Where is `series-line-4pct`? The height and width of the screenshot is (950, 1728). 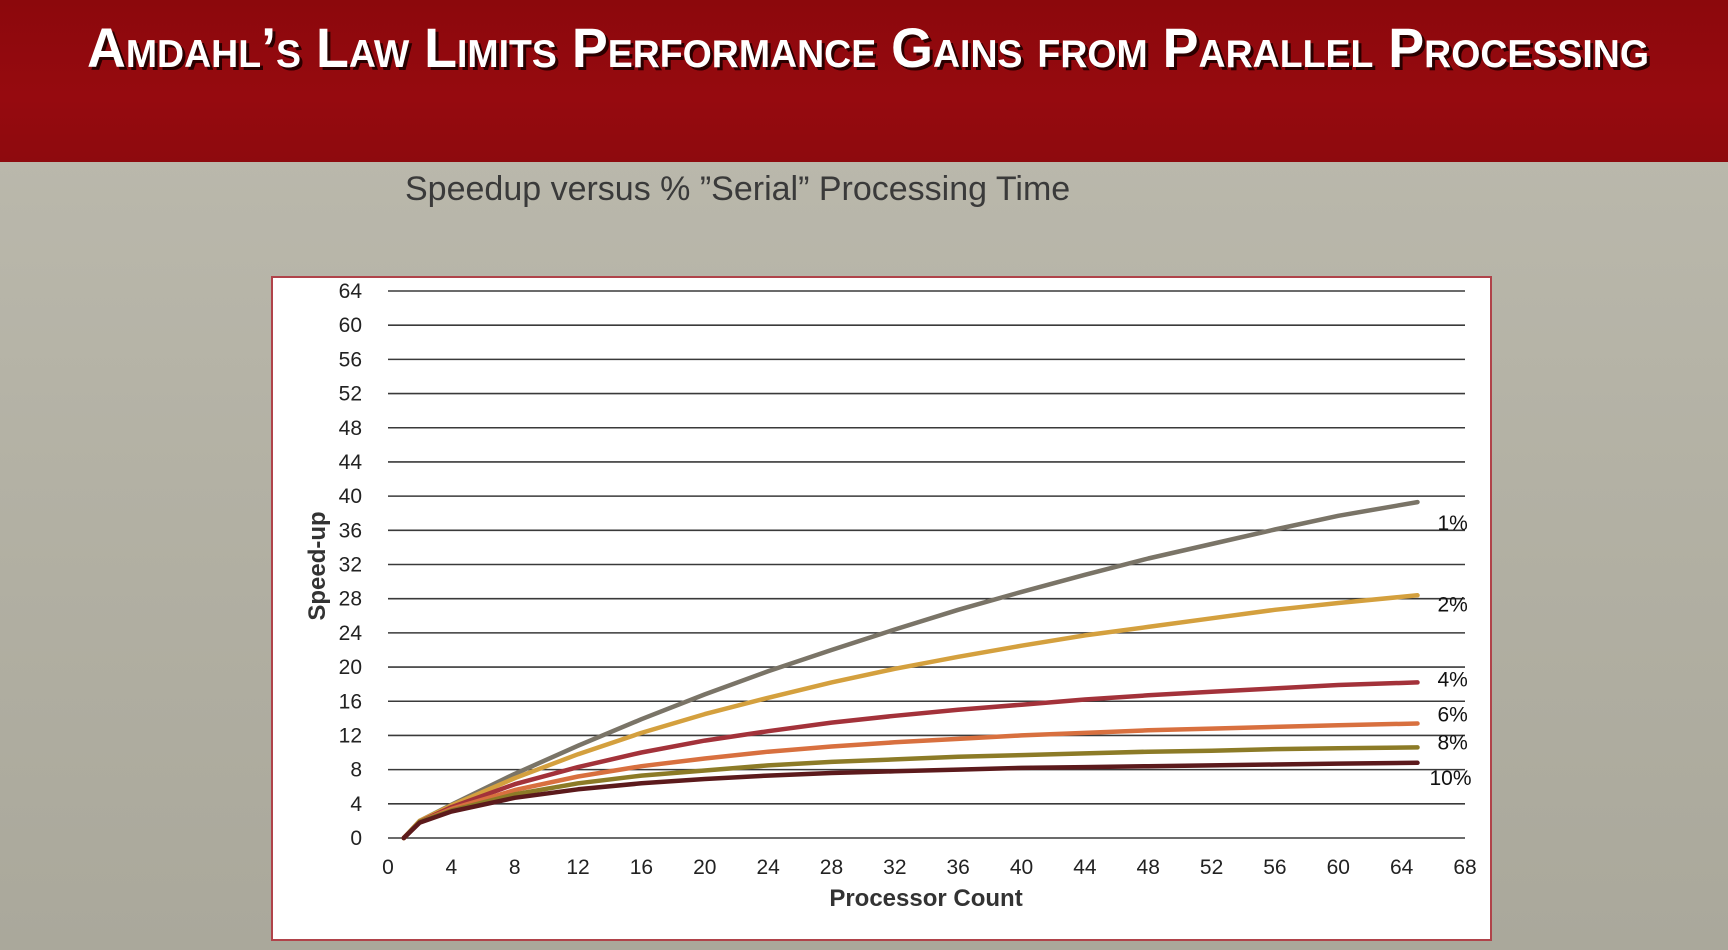 series-line-4pct is located at coordinates (910, 760).